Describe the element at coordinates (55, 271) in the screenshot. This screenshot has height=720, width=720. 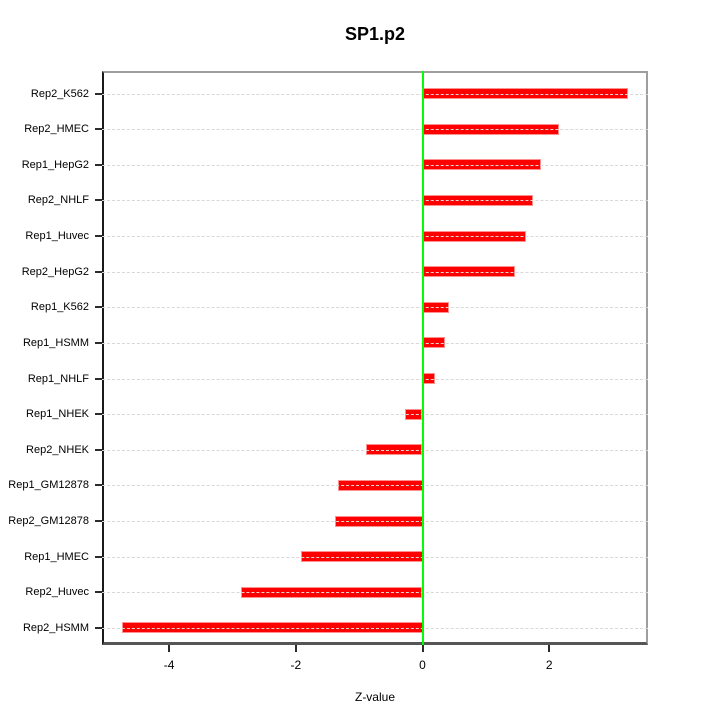
I see `y-axis-category-label: Rep2_HepG2` at that location.